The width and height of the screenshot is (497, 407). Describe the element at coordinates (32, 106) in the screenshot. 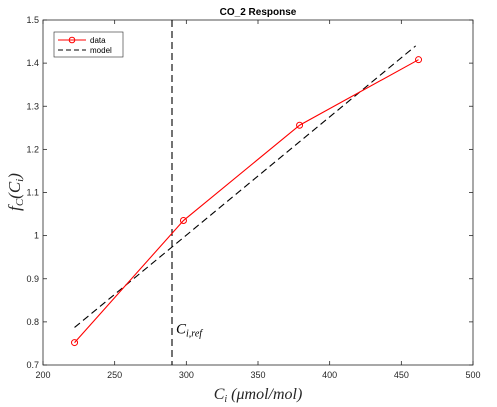

I see `y-tick-label: 1.3` at that location.